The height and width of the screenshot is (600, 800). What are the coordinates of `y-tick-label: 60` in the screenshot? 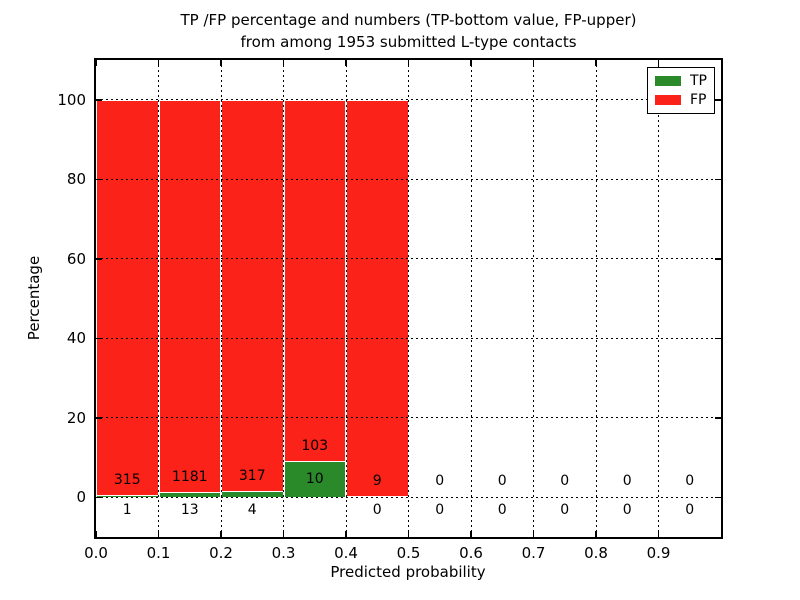 It's located at (76, 258).